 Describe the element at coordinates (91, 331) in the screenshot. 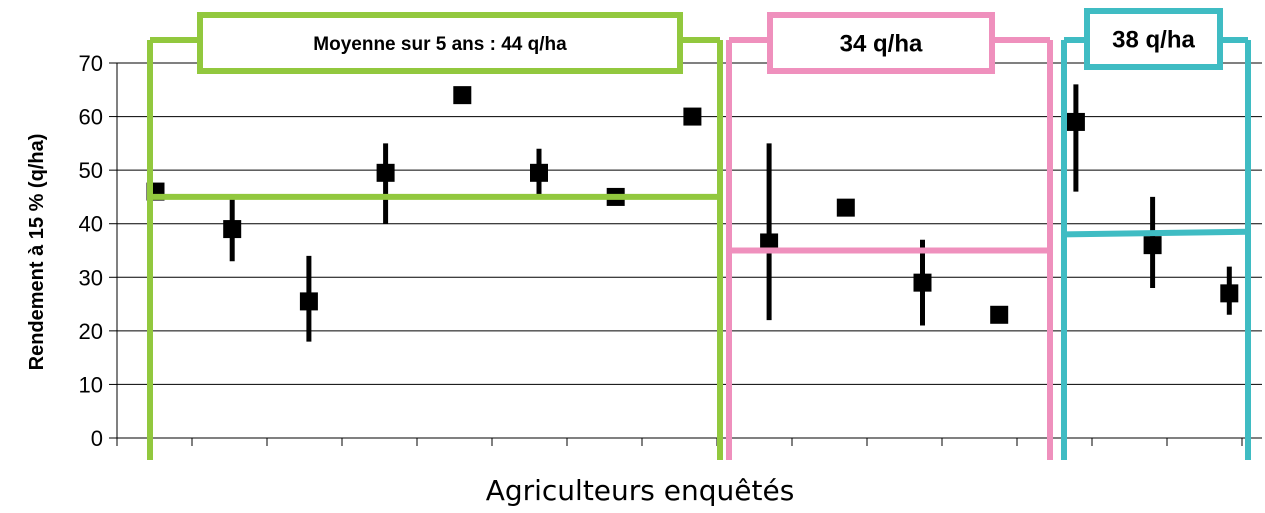

I see `y-tick-label: 20` at that location.